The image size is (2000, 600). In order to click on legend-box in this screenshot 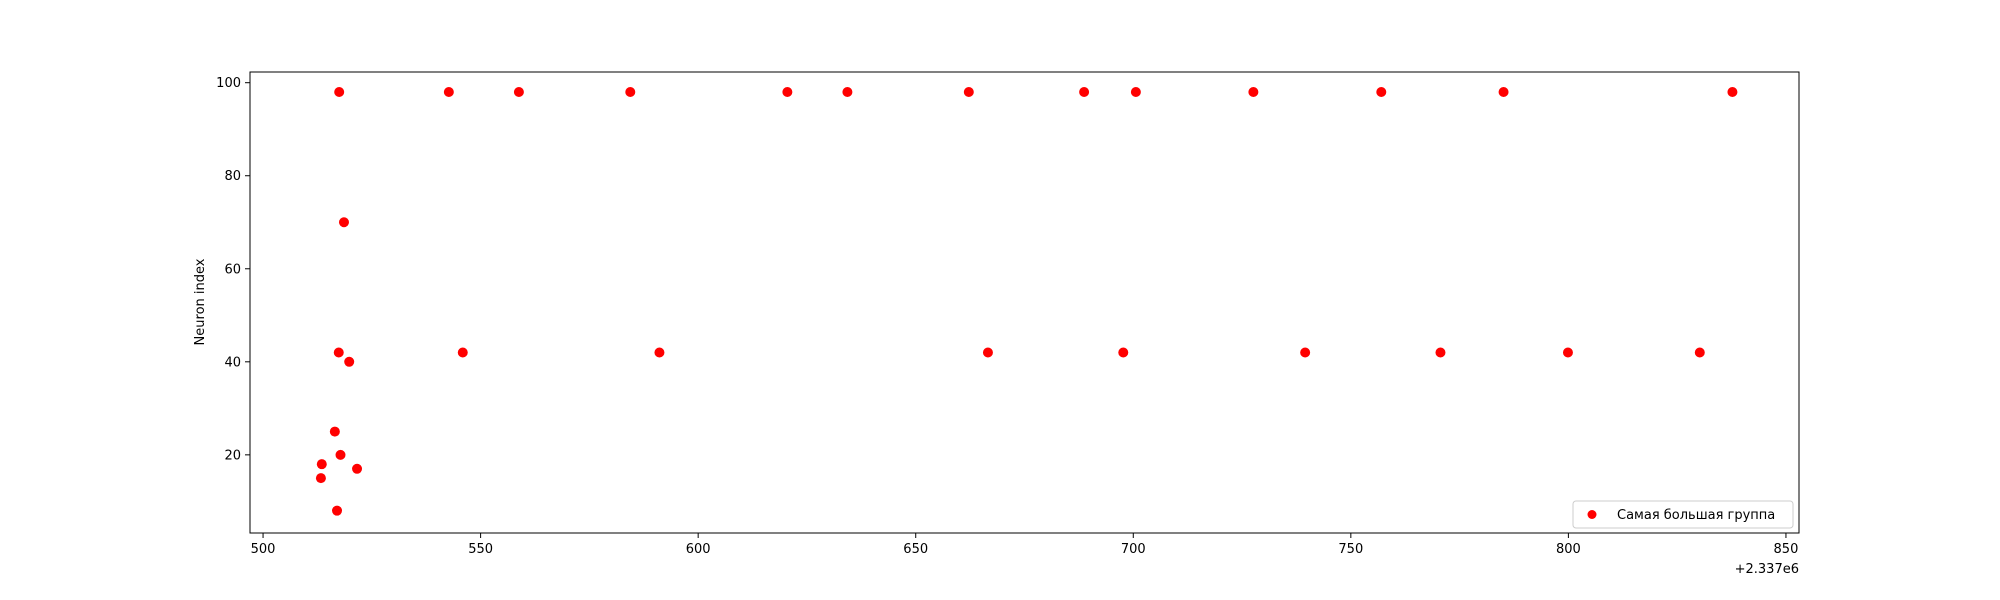, I will do `click(1683, 514)`.